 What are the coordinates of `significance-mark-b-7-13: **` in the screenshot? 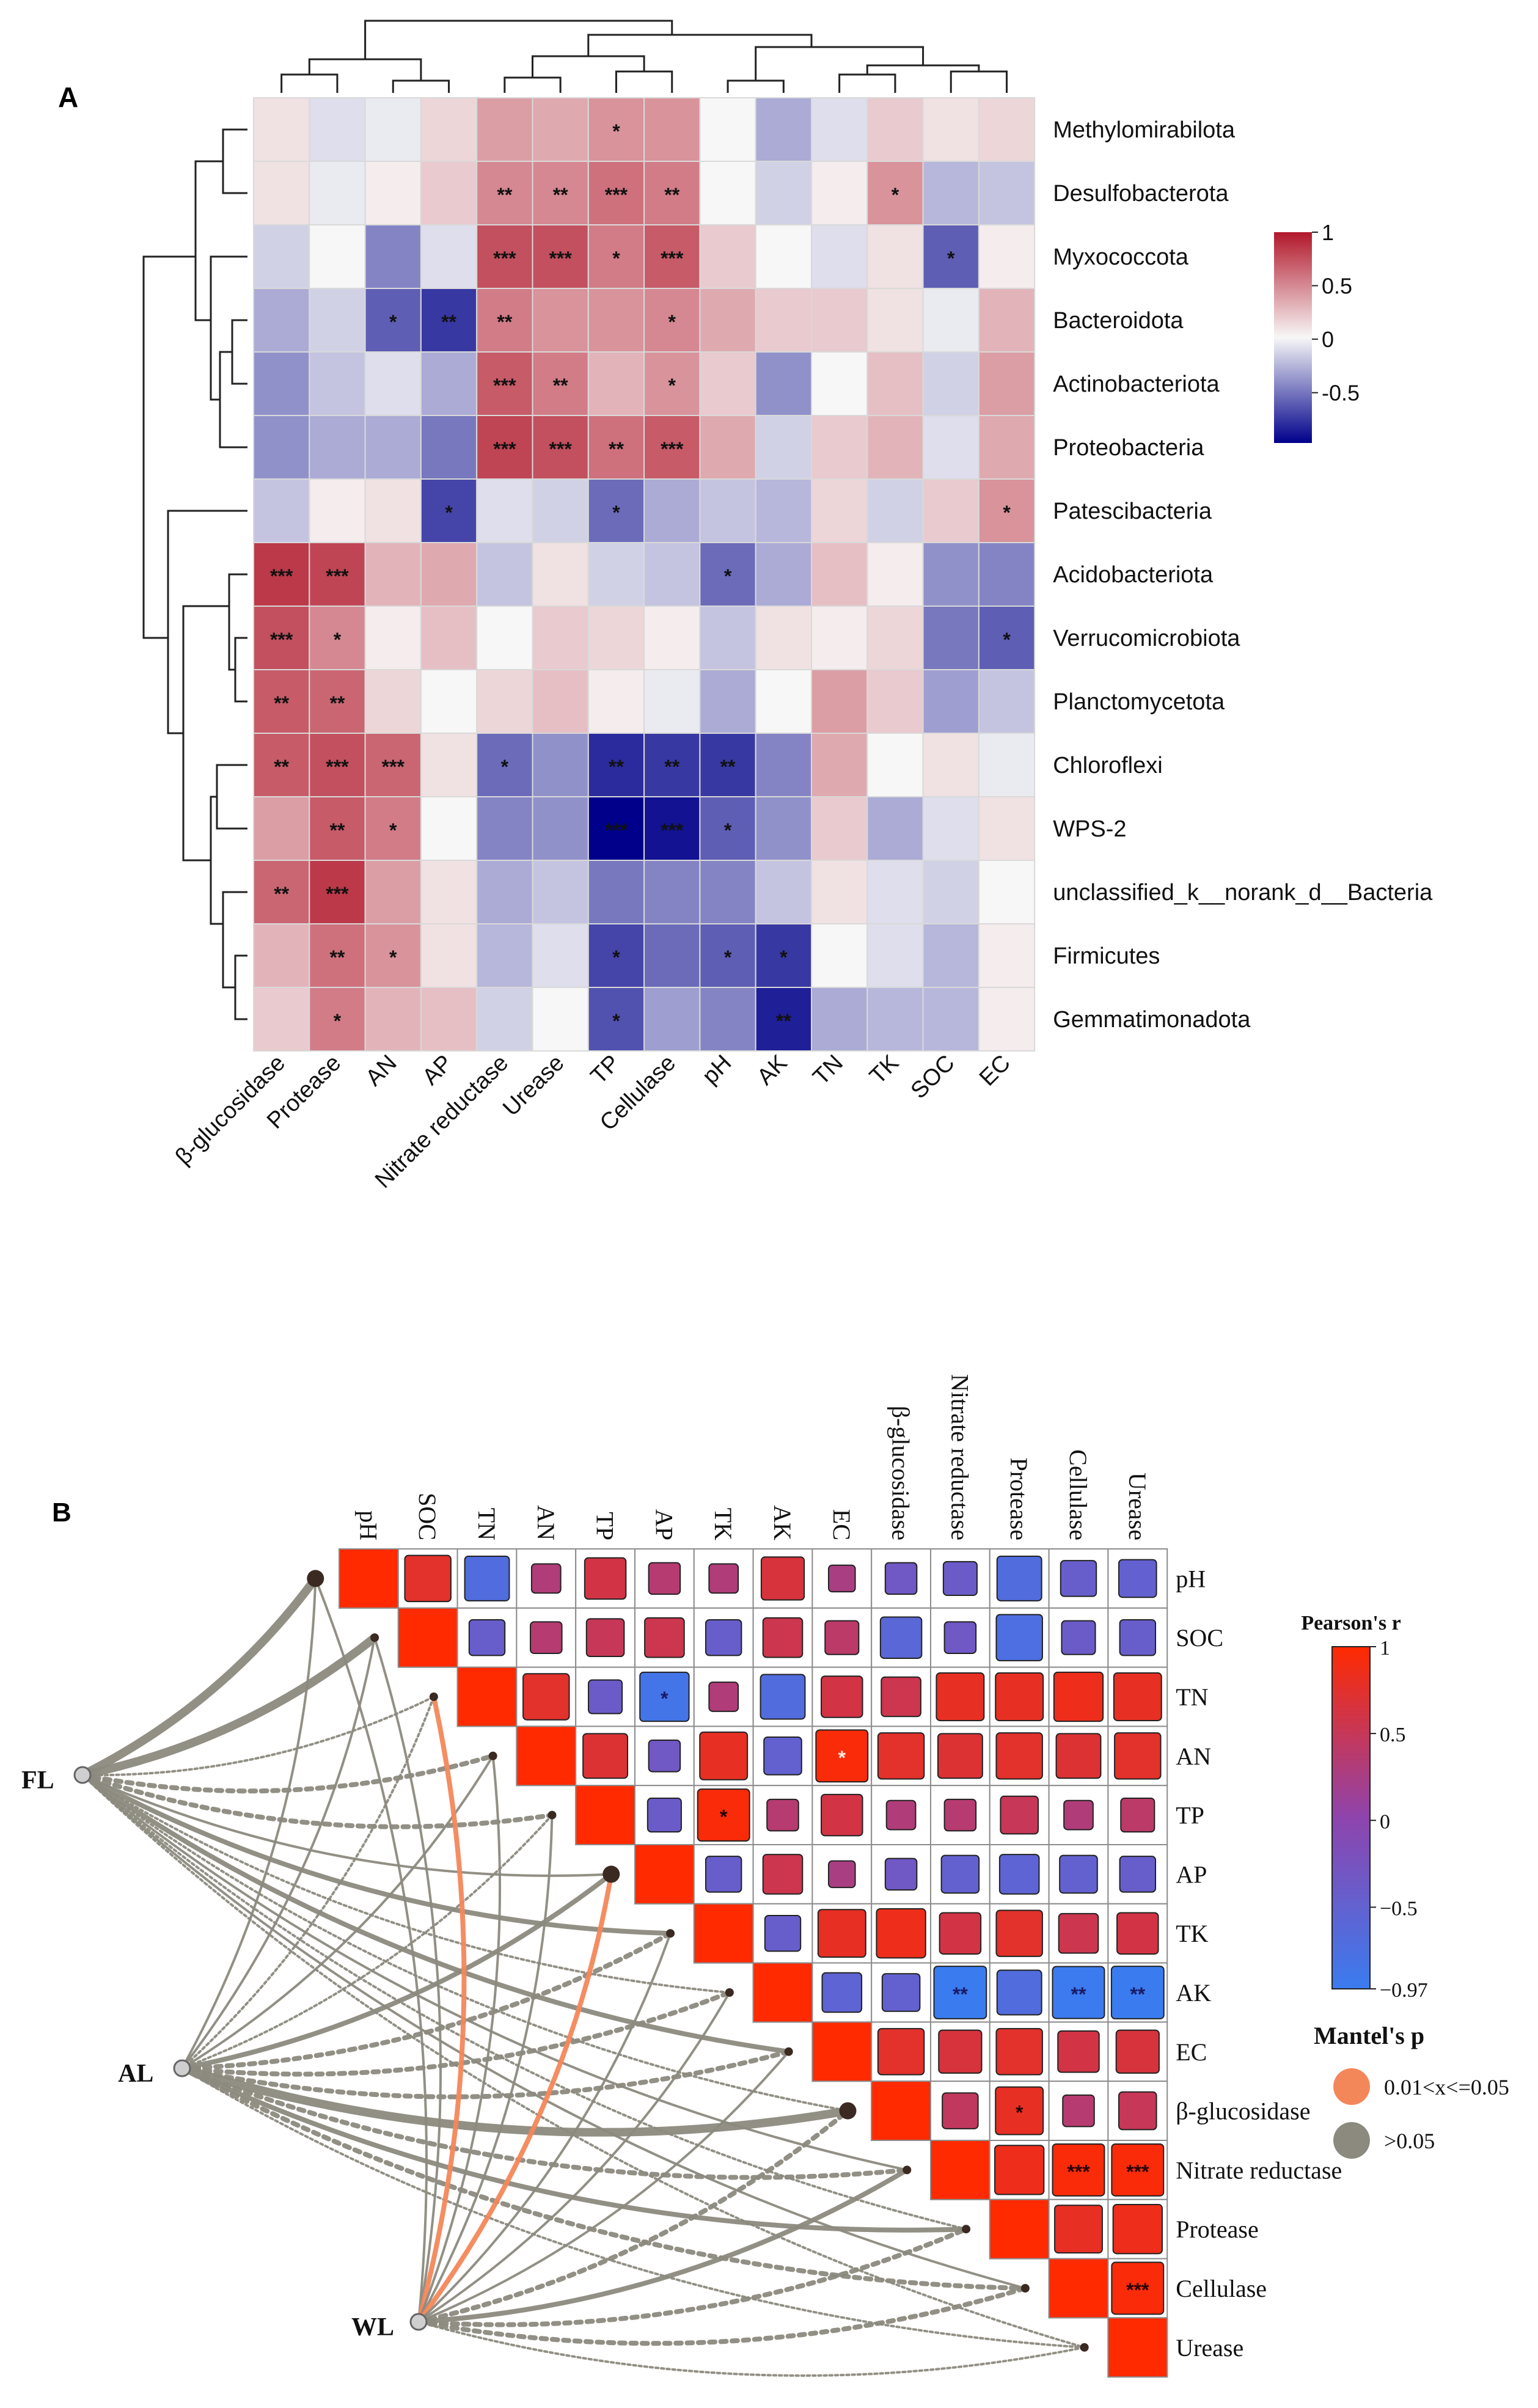 It's located at (1137, 1994).